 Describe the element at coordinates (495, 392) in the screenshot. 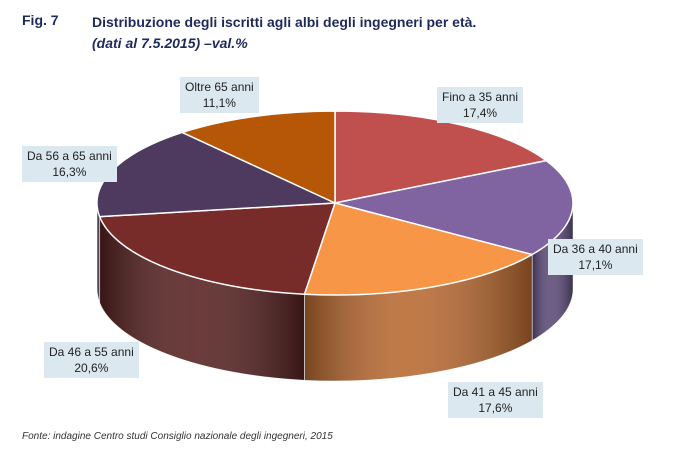

I see `slice-label-name: Da 41 a 45 anni` at that location.